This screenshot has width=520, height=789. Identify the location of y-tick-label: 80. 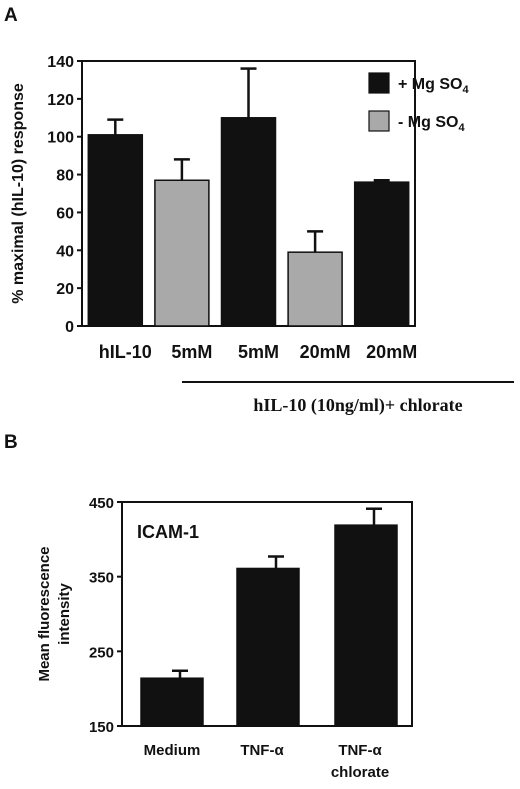
(65, 176).